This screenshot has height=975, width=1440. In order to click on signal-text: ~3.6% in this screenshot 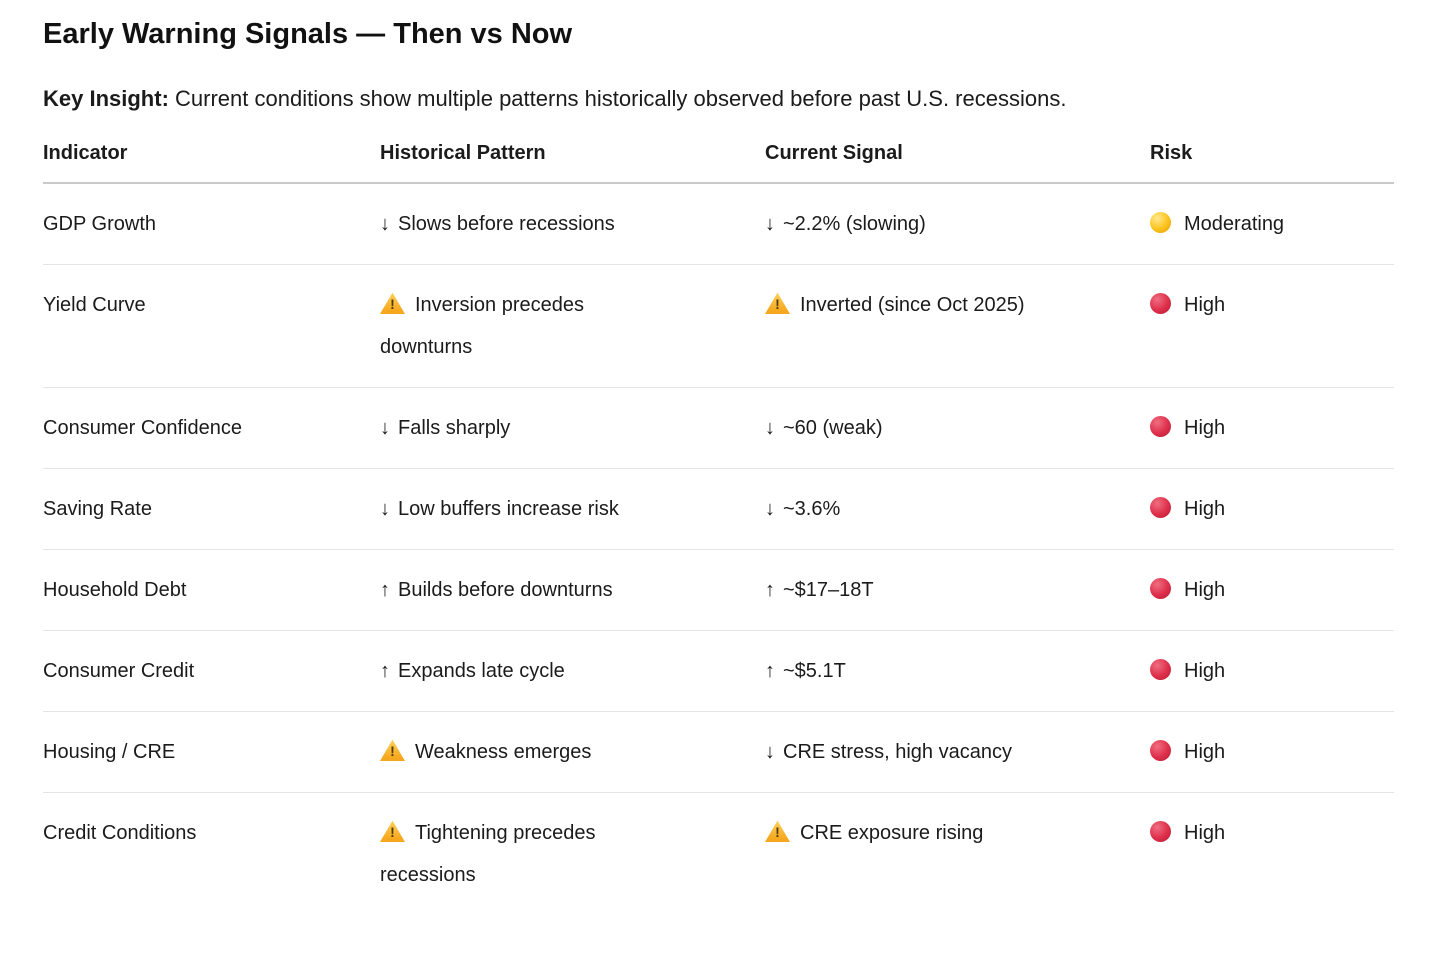, I will do `click(812, 509)`.